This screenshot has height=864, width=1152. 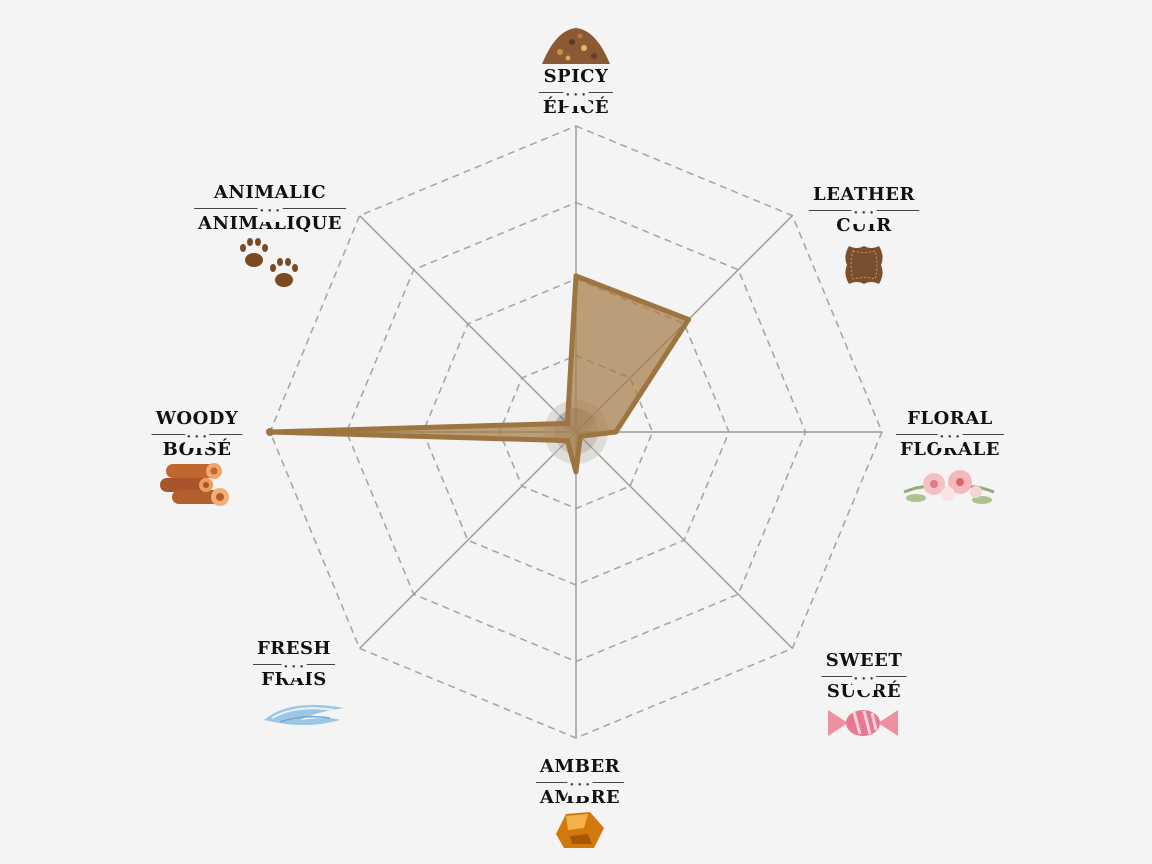 I want to click on data-area, so click(x=479, y=374).